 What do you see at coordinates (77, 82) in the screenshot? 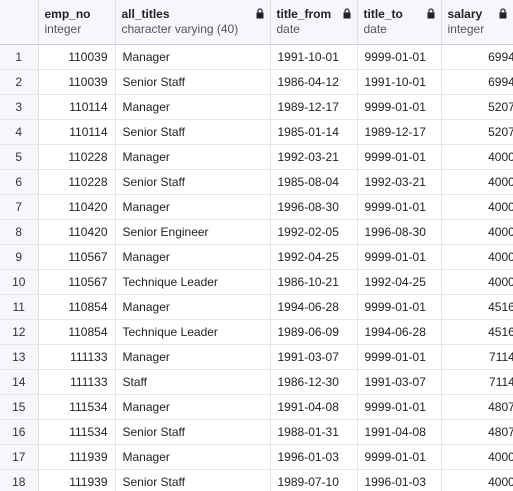
I see `cell-emp-no: 110039` at bounding box center [77, 82].